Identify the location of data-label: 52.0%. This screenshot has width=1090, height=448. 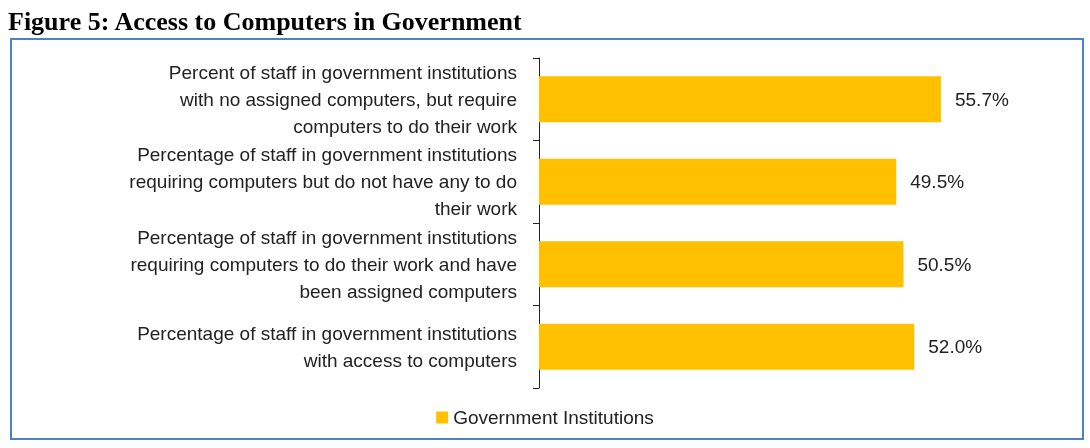
(955, 347).